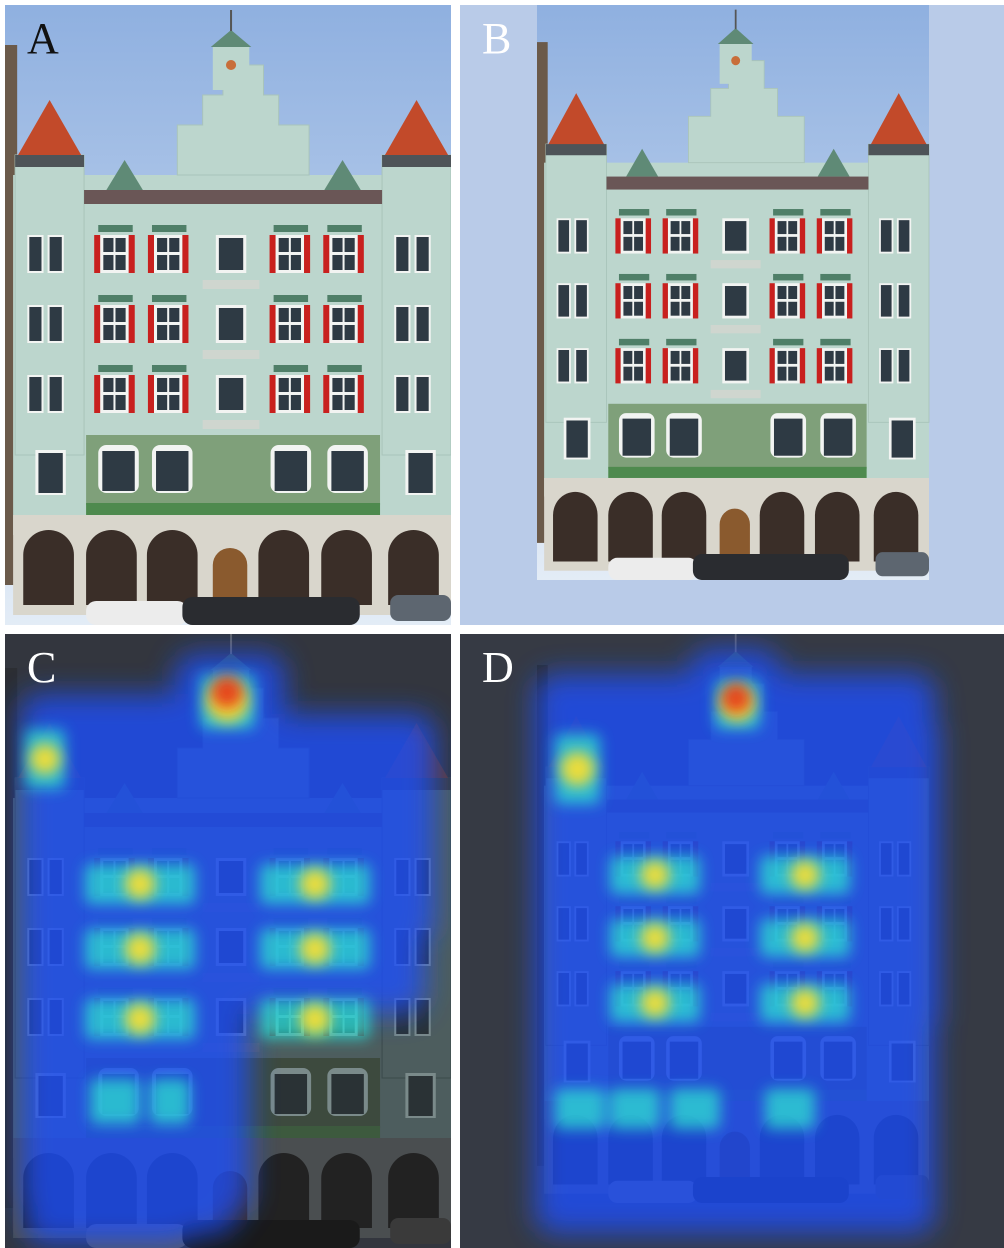  What do you see at coordinates (42, 667) in the screenshot?
I see `panel-label-c: C` at bounding box center [42, 667].